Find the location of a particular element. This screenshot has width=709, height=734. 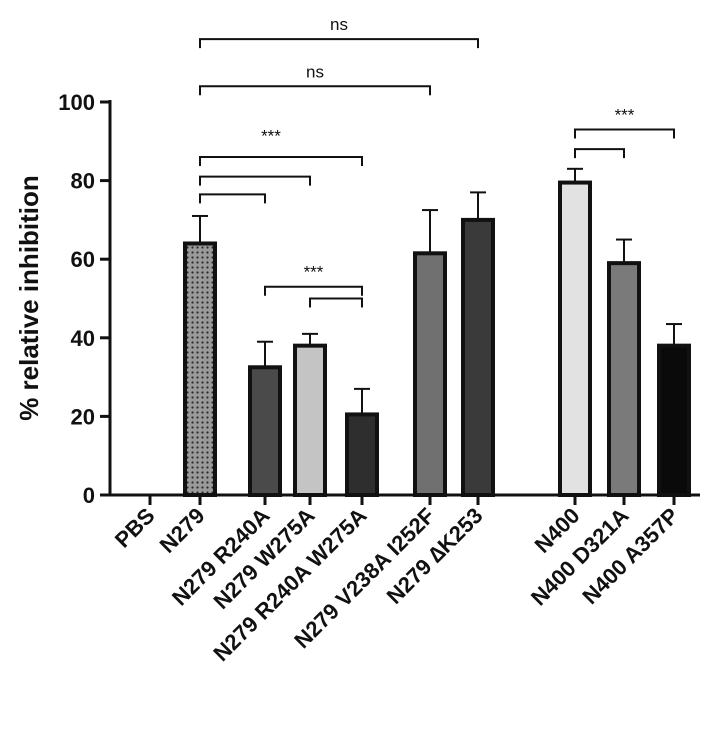

category-label: PBS is located at coordinates (135, 528).